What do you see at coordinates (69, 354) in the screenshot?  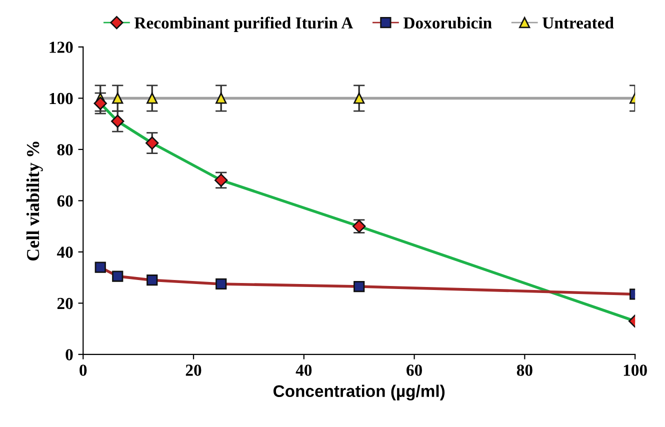 I see `y-tick-label: 0` at bounding box center [69, 354].